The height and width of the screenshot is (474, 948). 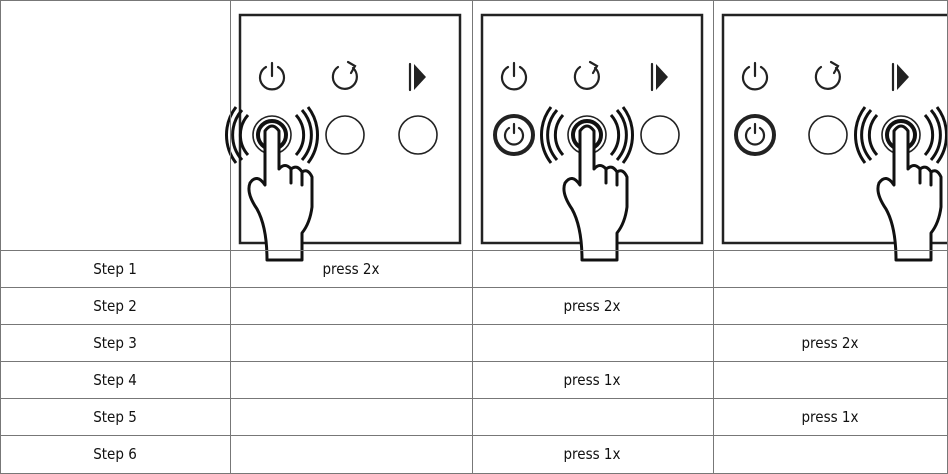 I want to click on step-label: Step 1, so click(x=115, y=269).